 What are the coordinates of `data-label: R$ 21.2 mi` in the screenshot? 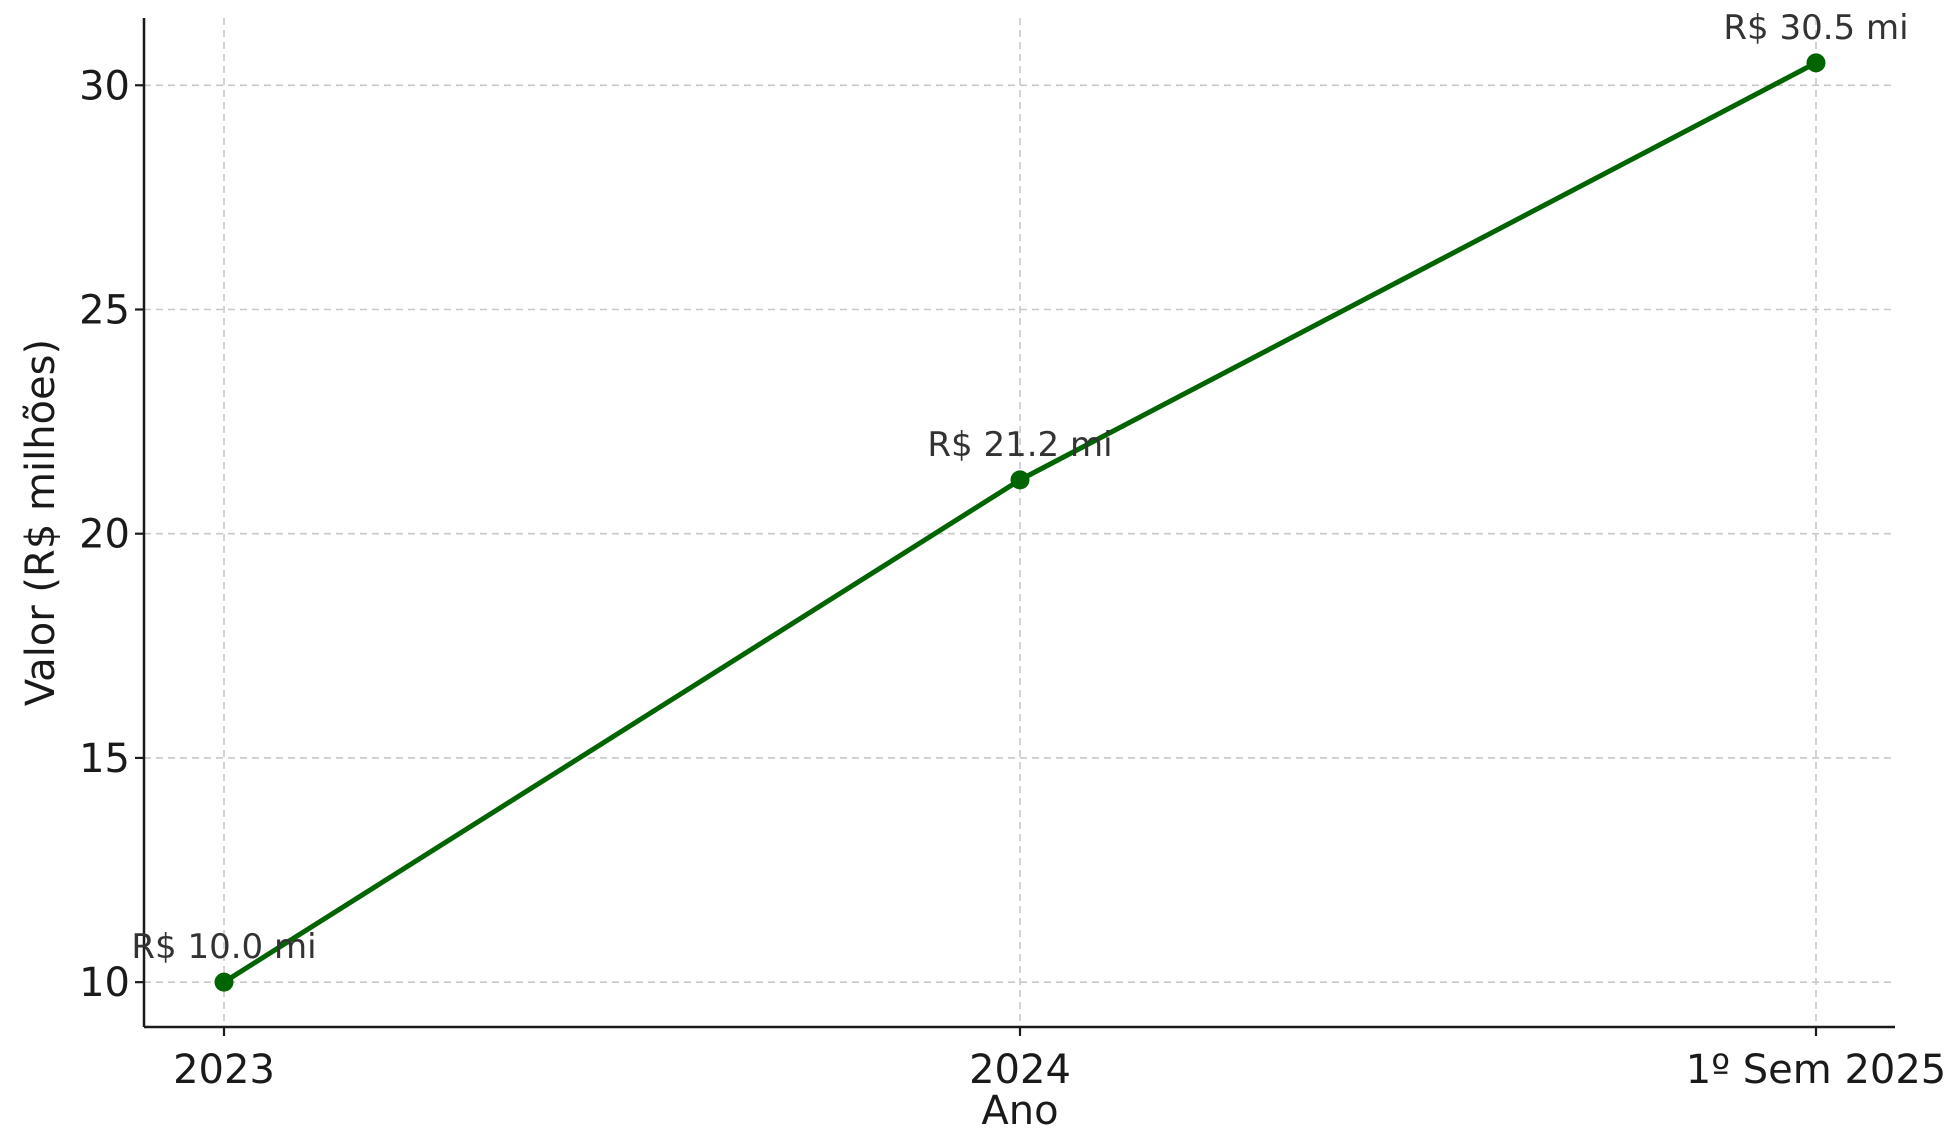 It's located at (1019, 445).